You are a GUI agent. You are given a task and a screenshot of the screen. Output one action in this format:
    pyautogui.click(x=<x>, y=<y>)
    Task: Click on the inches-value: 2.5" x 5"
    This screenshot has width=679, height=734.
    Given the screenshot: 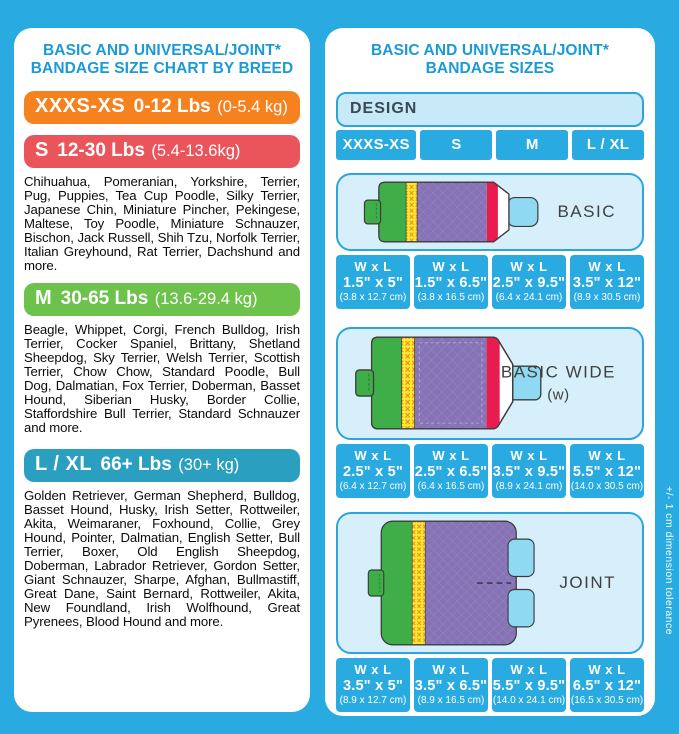 What is the action you would take?
    pyautogui.click(x=373, y=471)
    